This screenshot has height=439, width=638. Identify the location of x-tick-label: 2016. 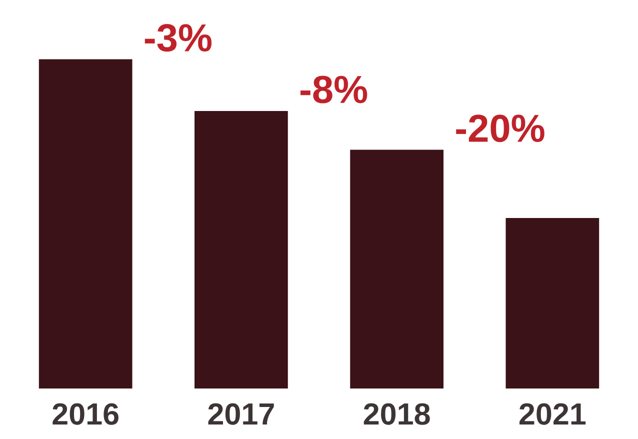
(85, 414).